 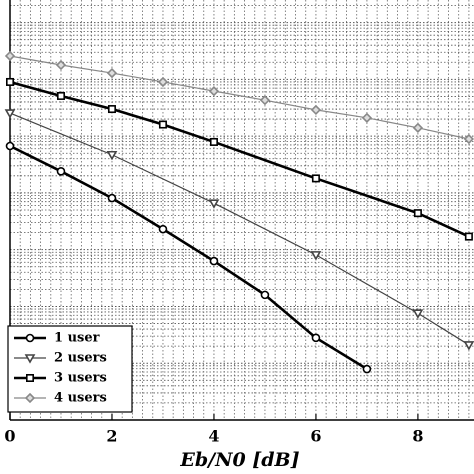 What do you see at coordinates (111, 436) in the screenshot?
I see `x-tick-label: 2` at bounding box center [111, 436].